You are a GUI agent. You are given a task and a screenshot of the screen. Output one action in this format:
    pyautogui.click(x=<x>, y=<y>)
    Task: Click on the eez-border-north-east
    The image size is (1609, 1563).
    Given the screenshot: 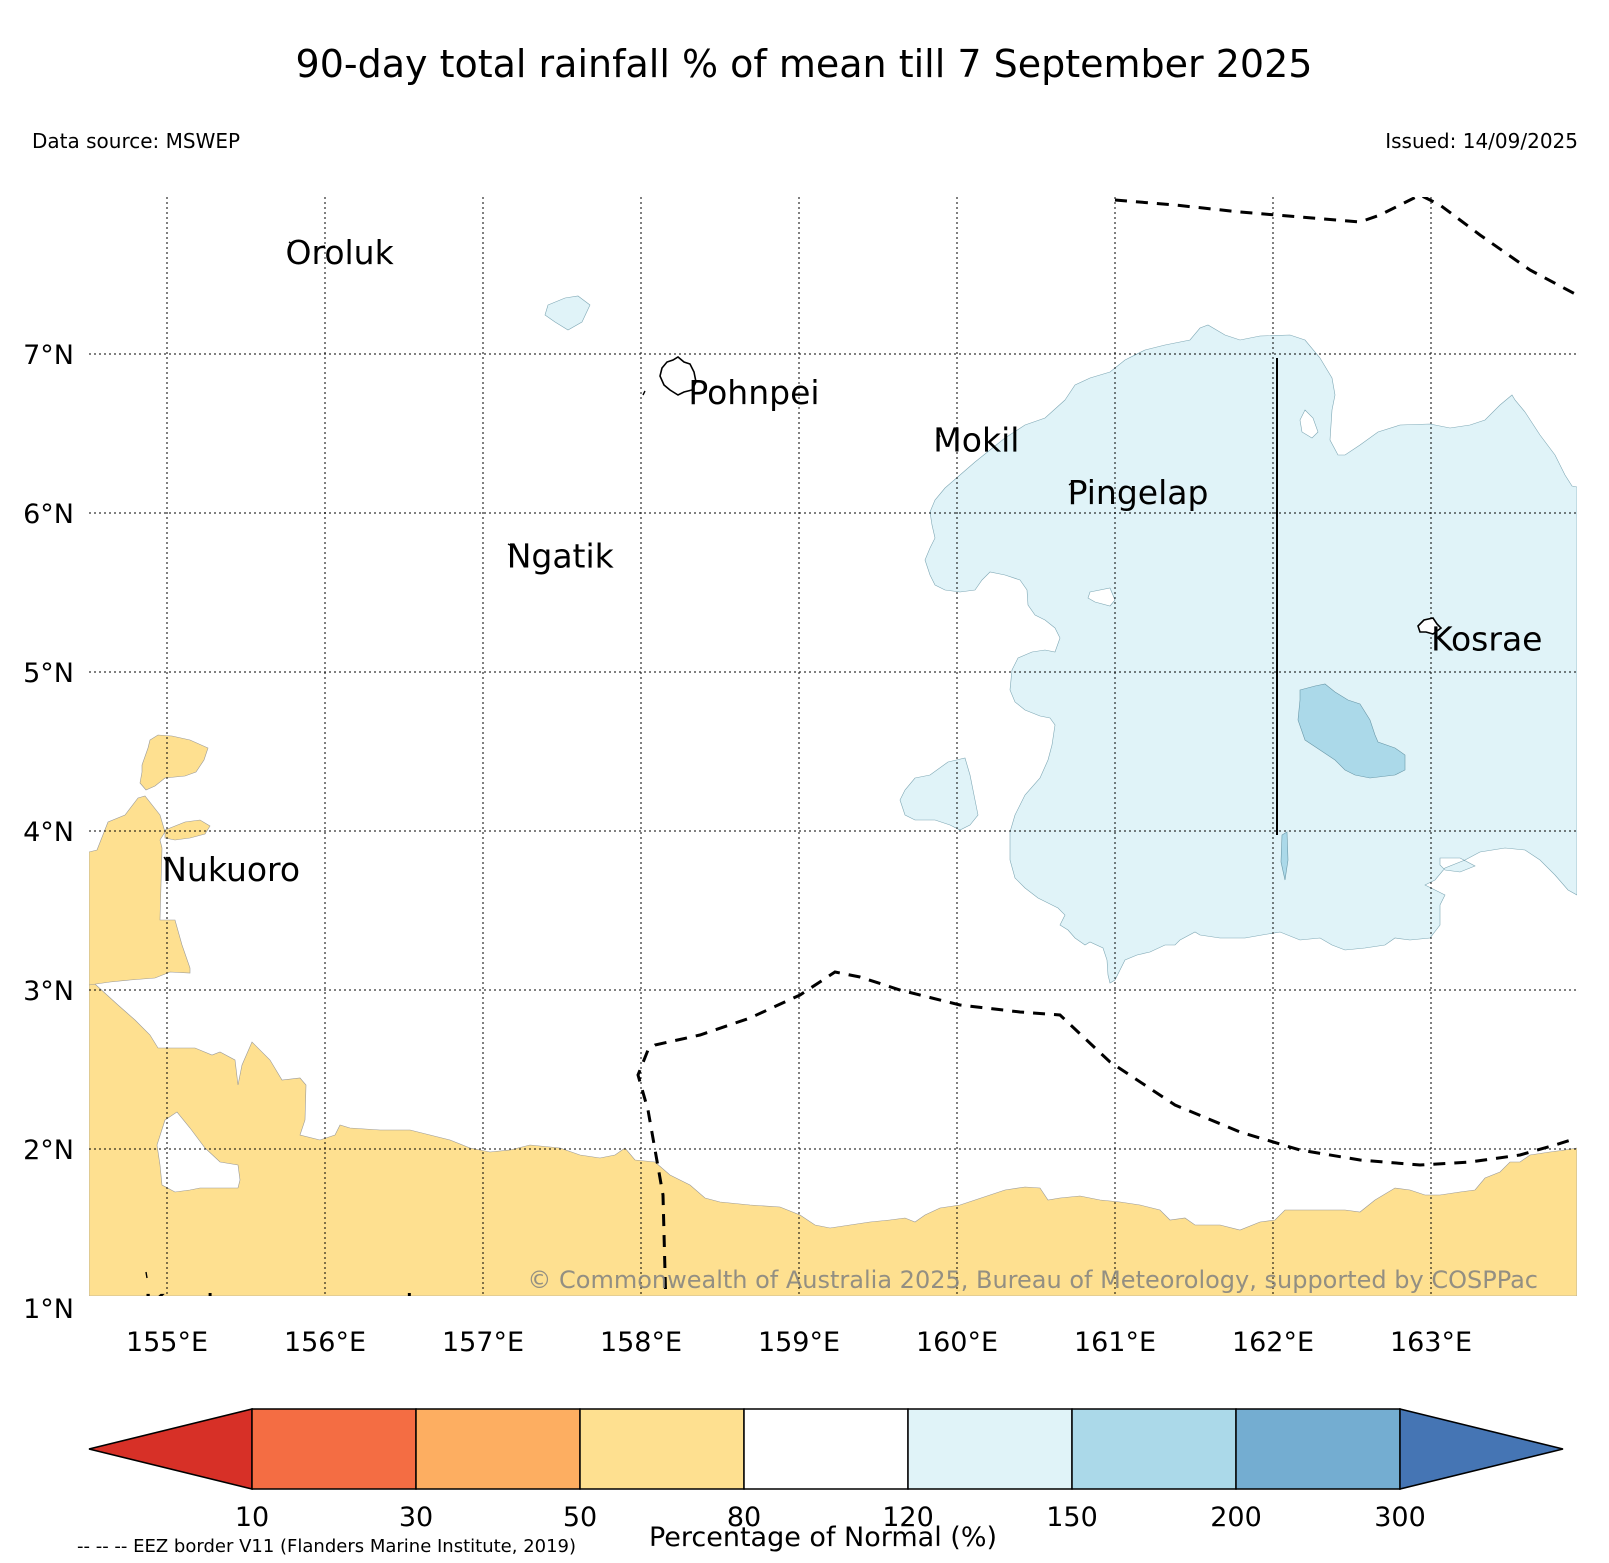 What is the action you would take?
    pyautogui.click(x=1345, y=247)
    